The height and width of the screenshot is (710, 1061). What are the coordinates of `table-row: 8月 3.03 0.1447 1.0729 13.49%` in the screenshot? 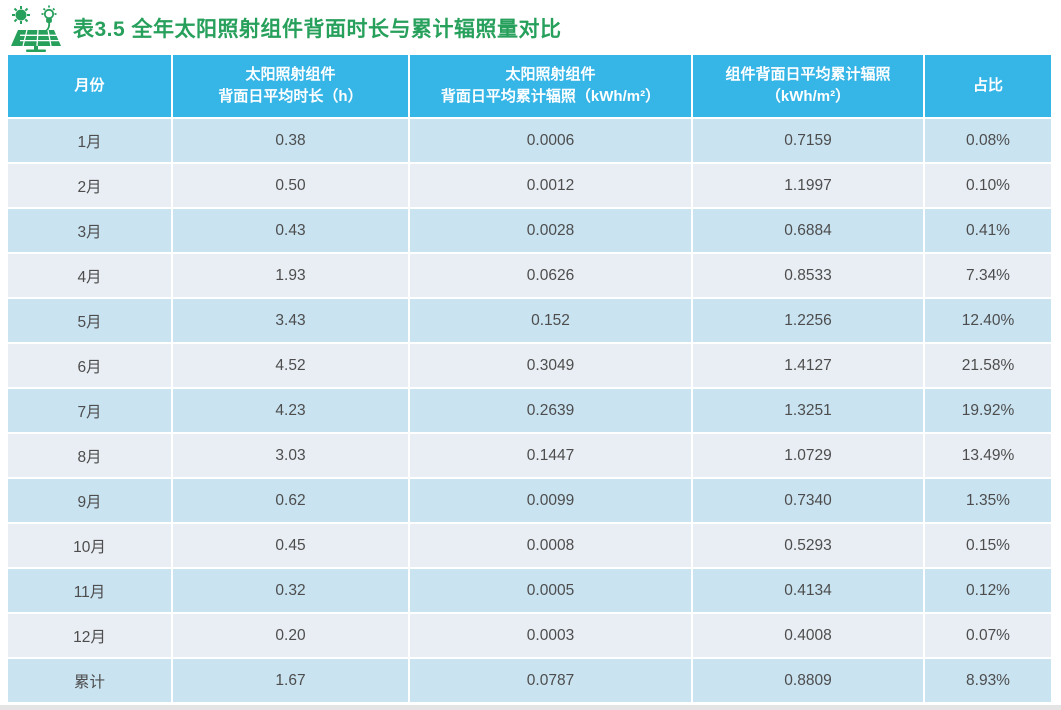 It's located at (529, 455).